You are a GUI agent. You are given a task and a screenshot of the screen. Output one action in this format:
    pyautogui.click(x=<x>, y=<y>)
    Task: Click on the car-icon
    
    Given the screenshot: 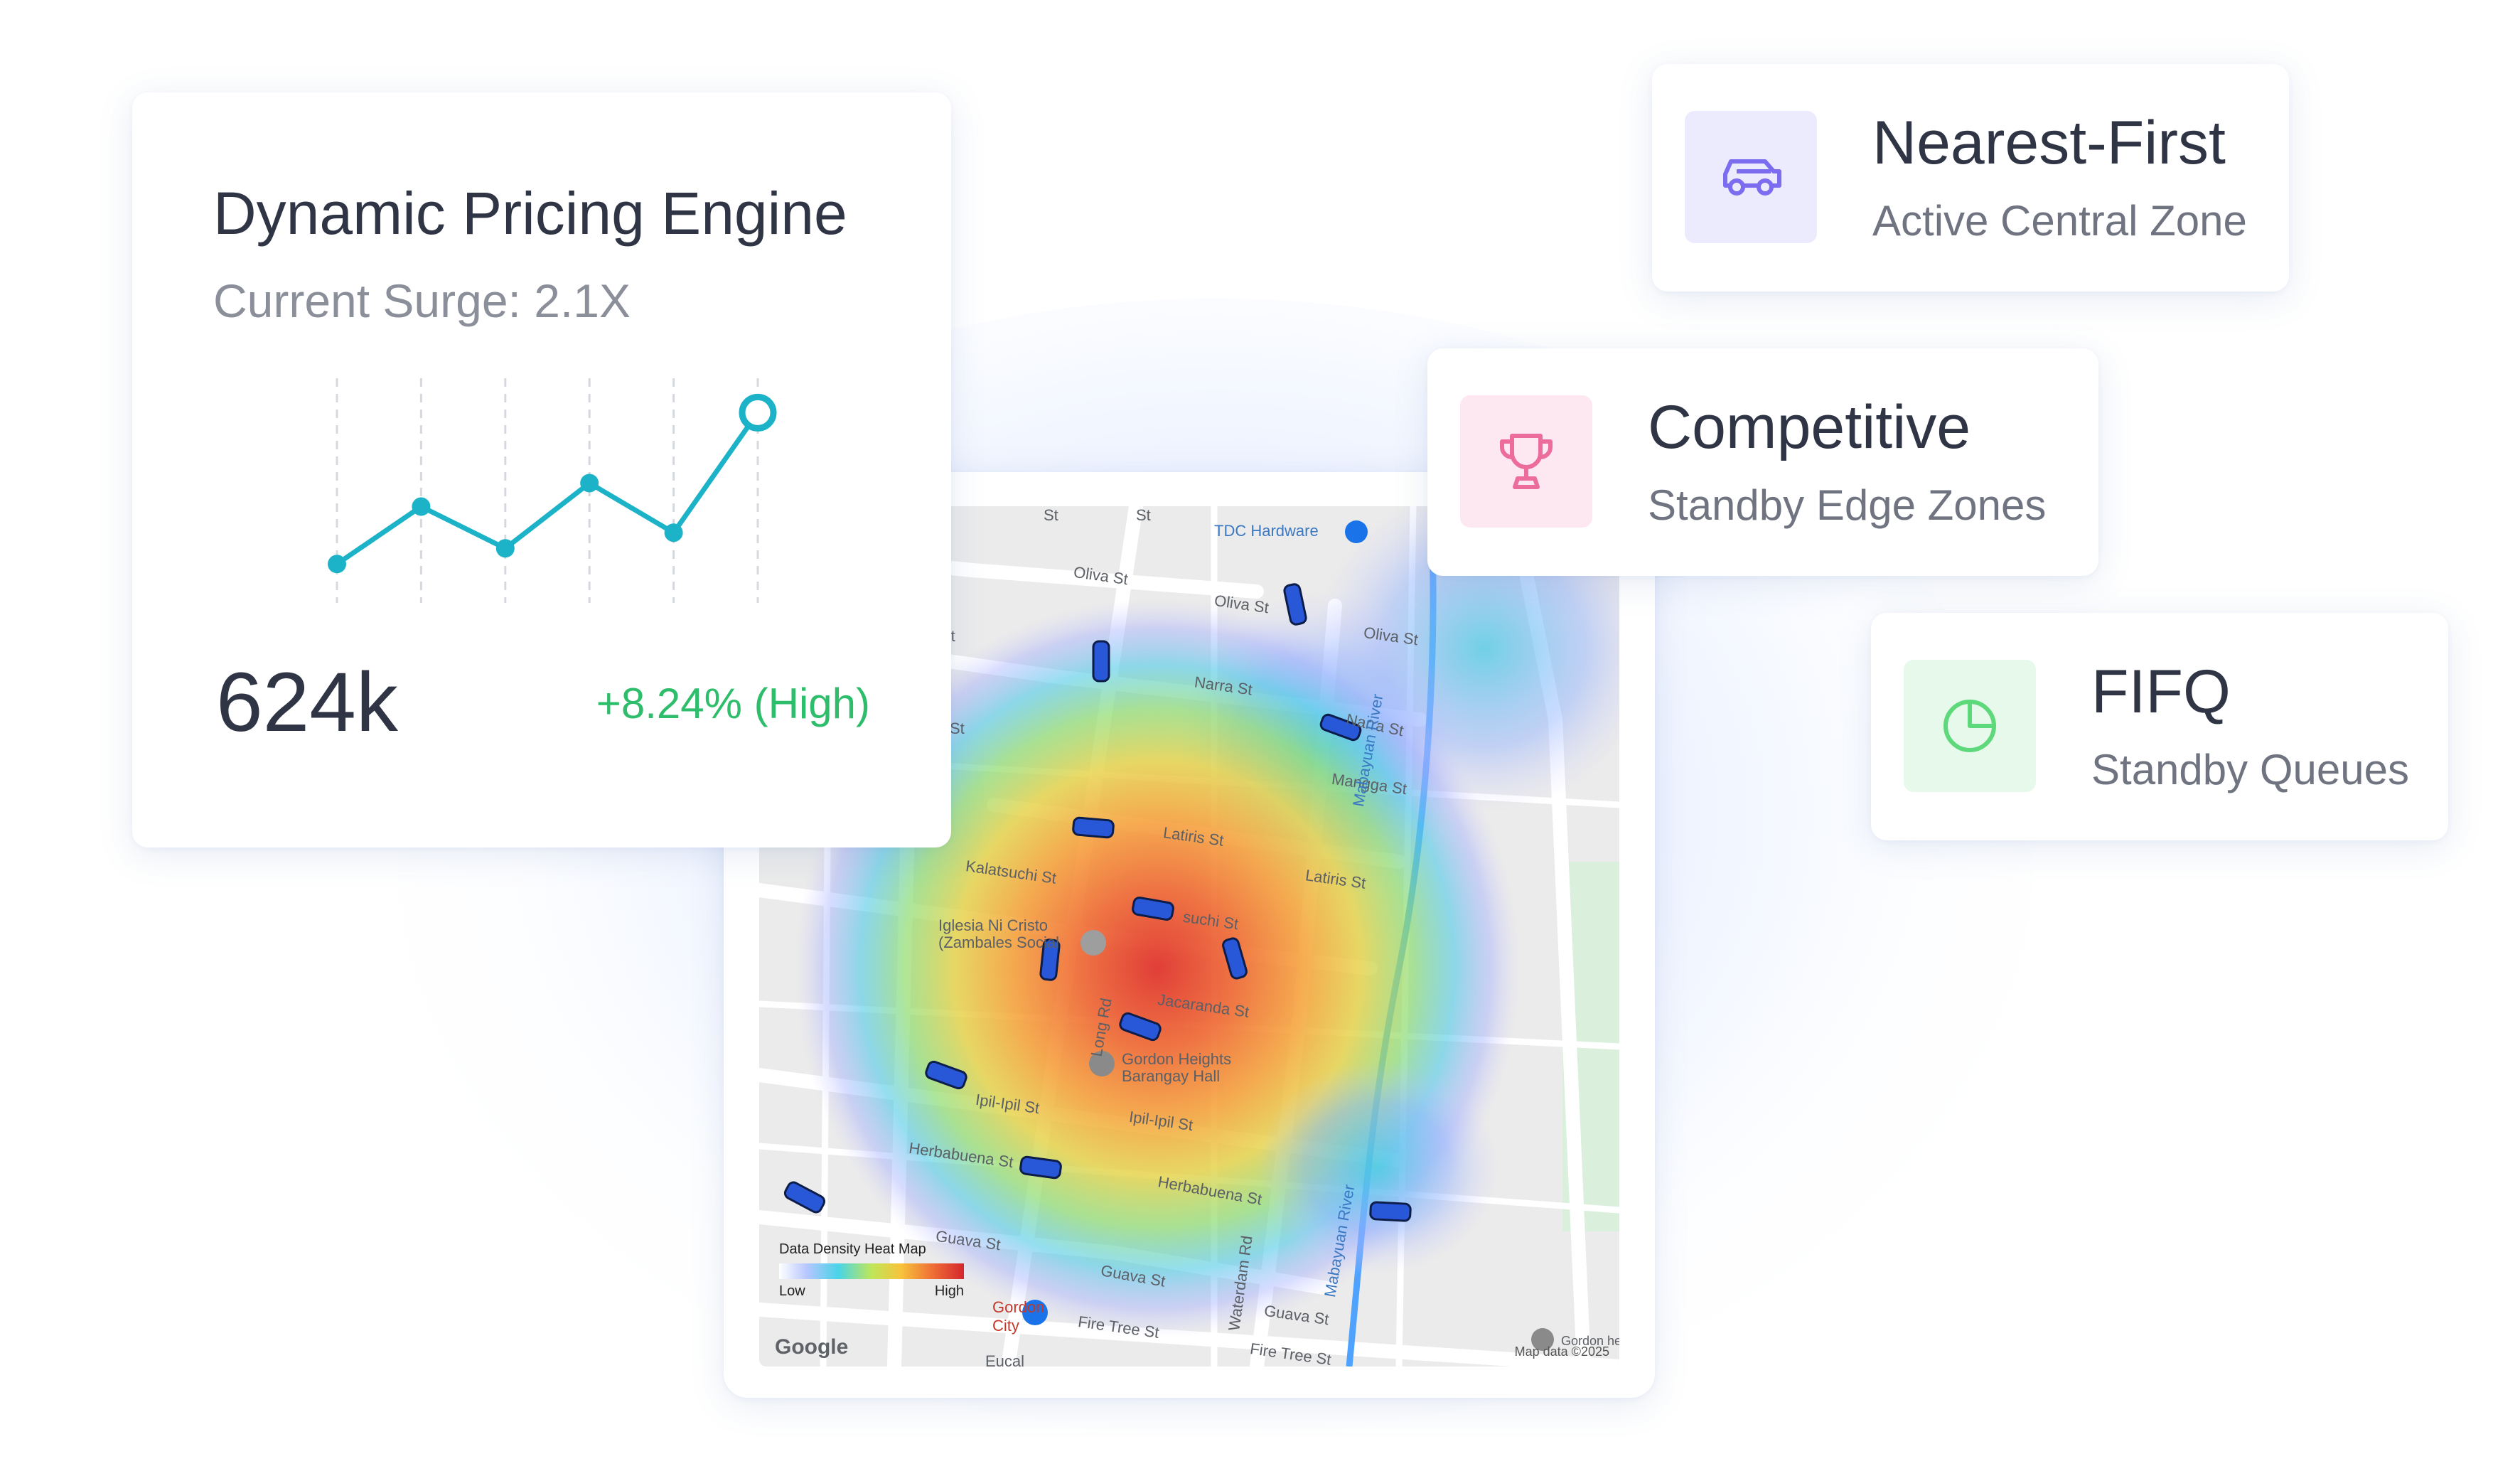 What is the action you would take?
    pyautogui.click(x=1751, y=177)
    